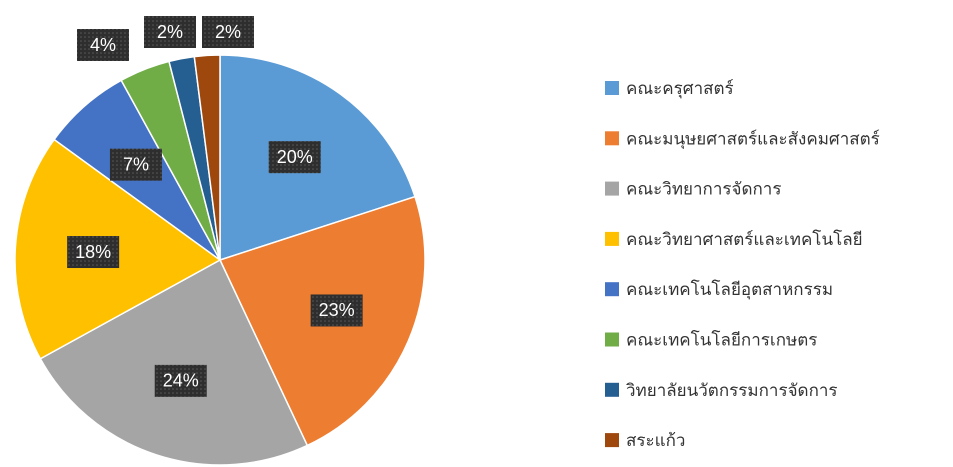  What do you see at coordinates (732, 391) in the screenshot?
I see `legend-label: วิทยาลัยนวัตกรรมการจัดการ` at bounding box center [732, 391].